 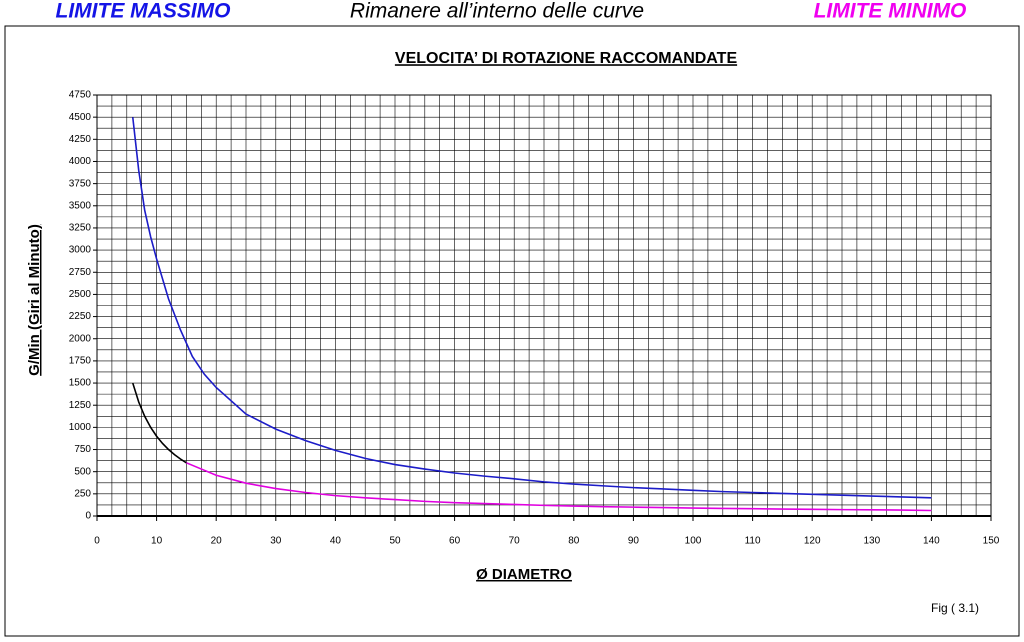 I want to click on y-axis-label: G/Min (Giri al Minuto), so click(x=34, y=300).